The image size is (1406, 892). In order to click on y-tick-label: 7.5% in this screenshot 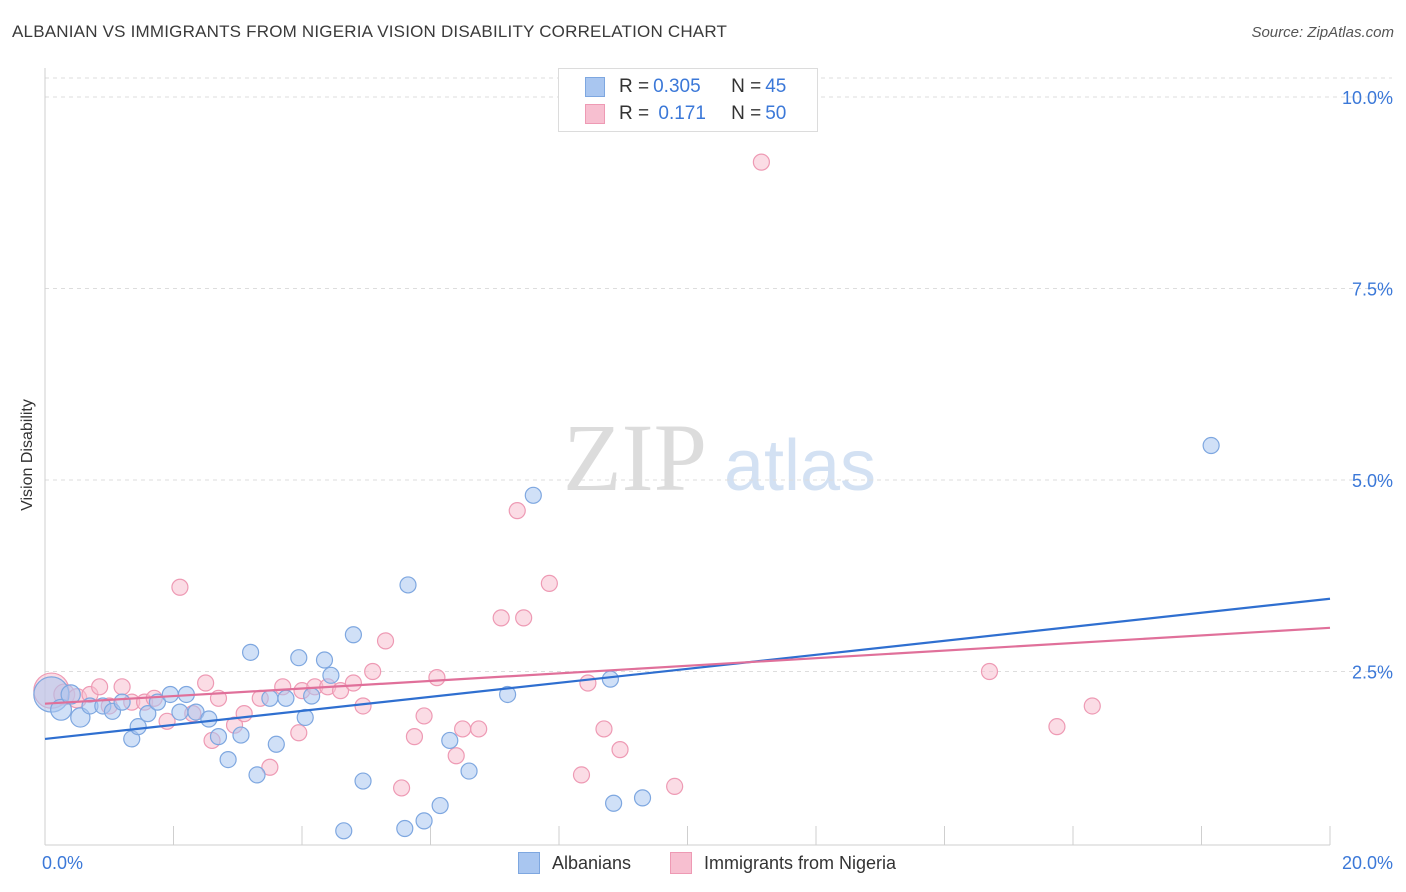, I will do `click(1372, 290)`.